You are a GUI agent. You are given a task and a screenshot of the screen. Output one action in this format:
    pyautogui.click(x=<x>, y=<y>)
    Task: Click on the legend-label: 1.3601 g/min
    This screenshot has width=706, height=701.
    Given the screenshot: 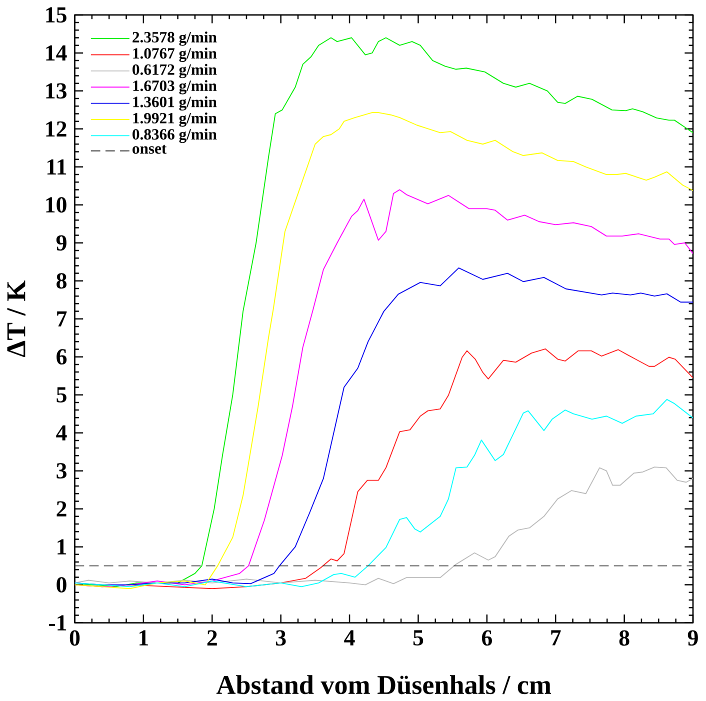 What is the action you would take?
    pyautogui.click(x=175, y=103)
    